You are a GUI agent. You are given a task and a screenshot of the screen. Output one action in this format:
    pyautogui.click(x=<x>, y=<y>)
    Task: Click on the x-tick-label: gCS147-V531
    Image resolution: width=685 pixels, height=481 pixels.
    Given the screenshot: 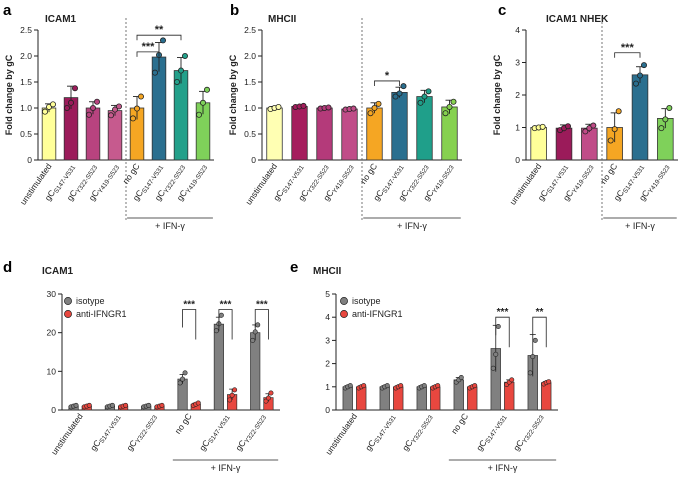 What is the action you would take?
    pyautogui.click(x=380, y=432)
    